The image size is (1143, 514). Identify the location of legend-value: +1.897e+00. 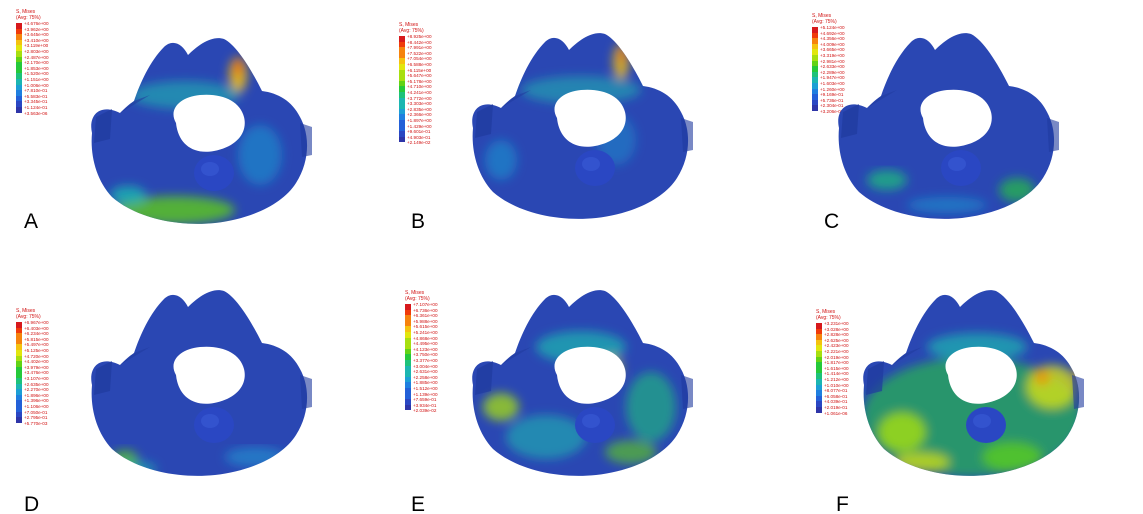
(419, 120).